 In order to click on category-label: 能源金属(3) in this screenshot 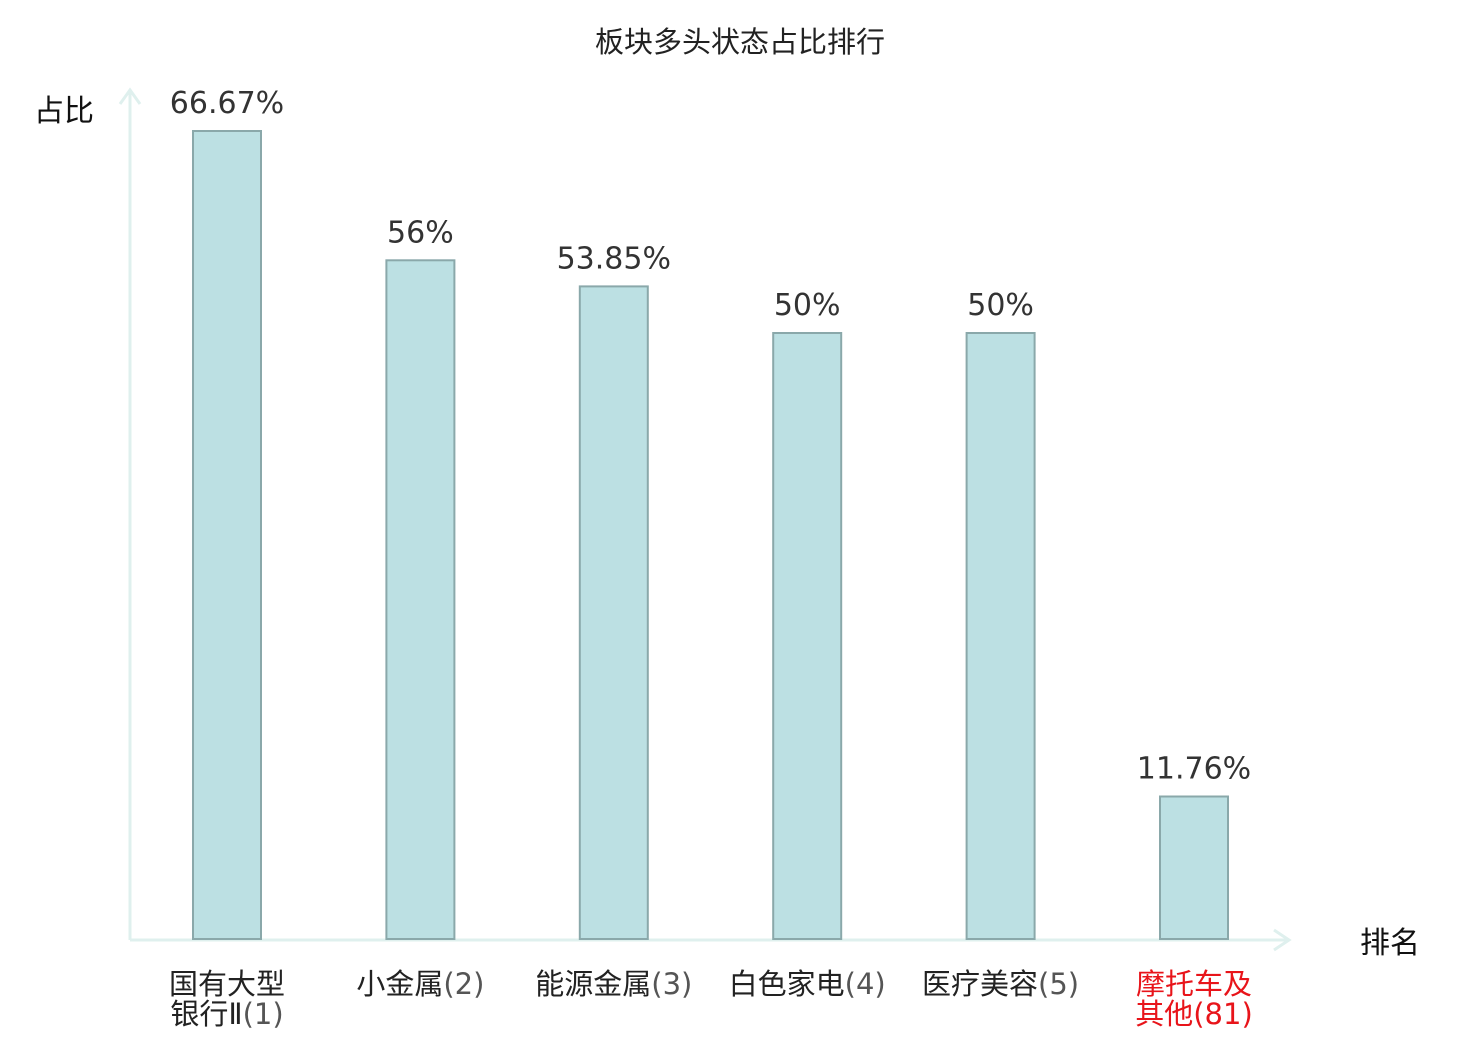, I will do `click(613, 984)`.